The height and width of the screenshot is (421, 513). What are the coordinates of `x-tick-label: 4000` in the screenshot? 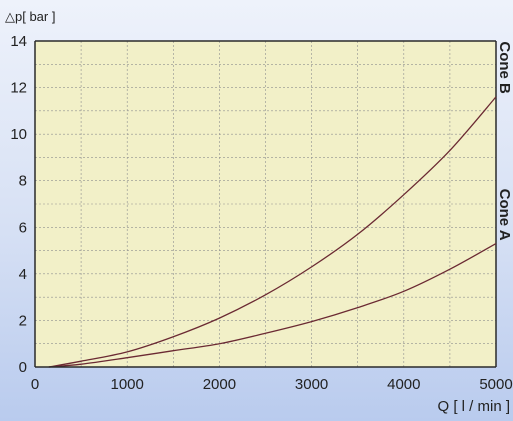 It's located at (403, 384).